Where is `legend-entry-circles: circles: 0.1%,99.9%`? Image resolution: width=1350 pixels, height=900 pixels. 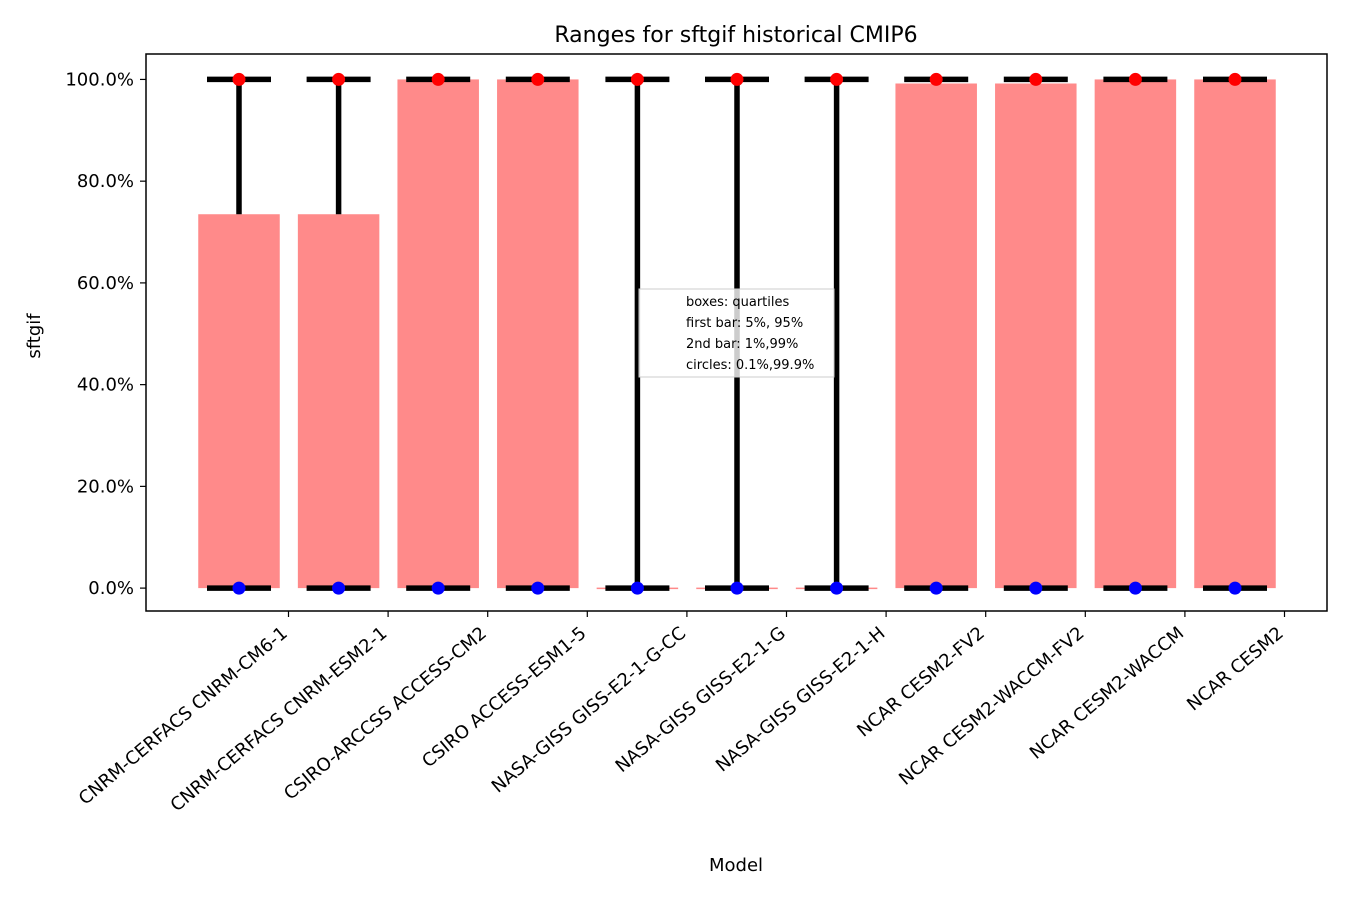 legend-entry-circles: circles: 0.1%,99.9% is located at coordinates (750, 365).